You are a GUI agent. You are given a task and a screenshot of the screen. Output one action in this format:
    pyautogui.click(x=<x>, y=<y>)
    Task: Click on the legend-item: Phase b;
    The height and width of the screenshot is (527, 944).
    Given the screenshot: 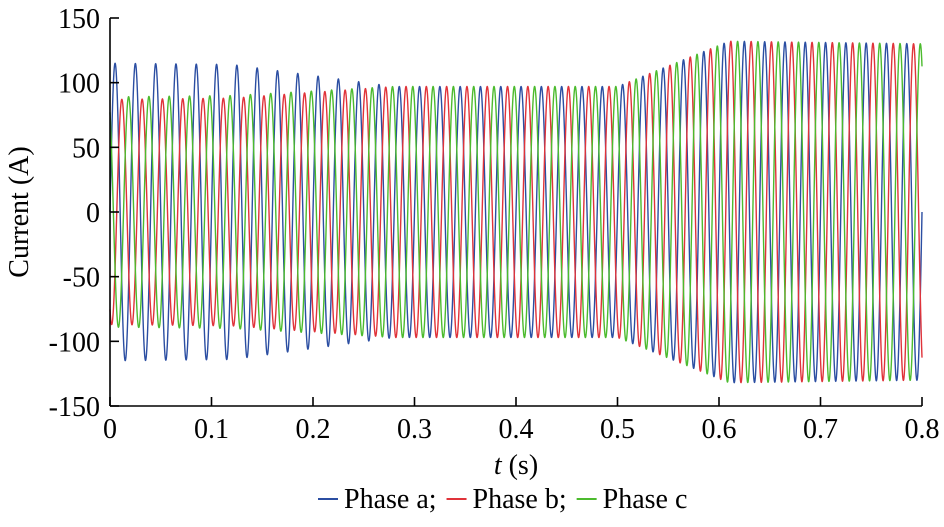 What is the action you would take?
    pyautogui.click(x=506, y=499)
    